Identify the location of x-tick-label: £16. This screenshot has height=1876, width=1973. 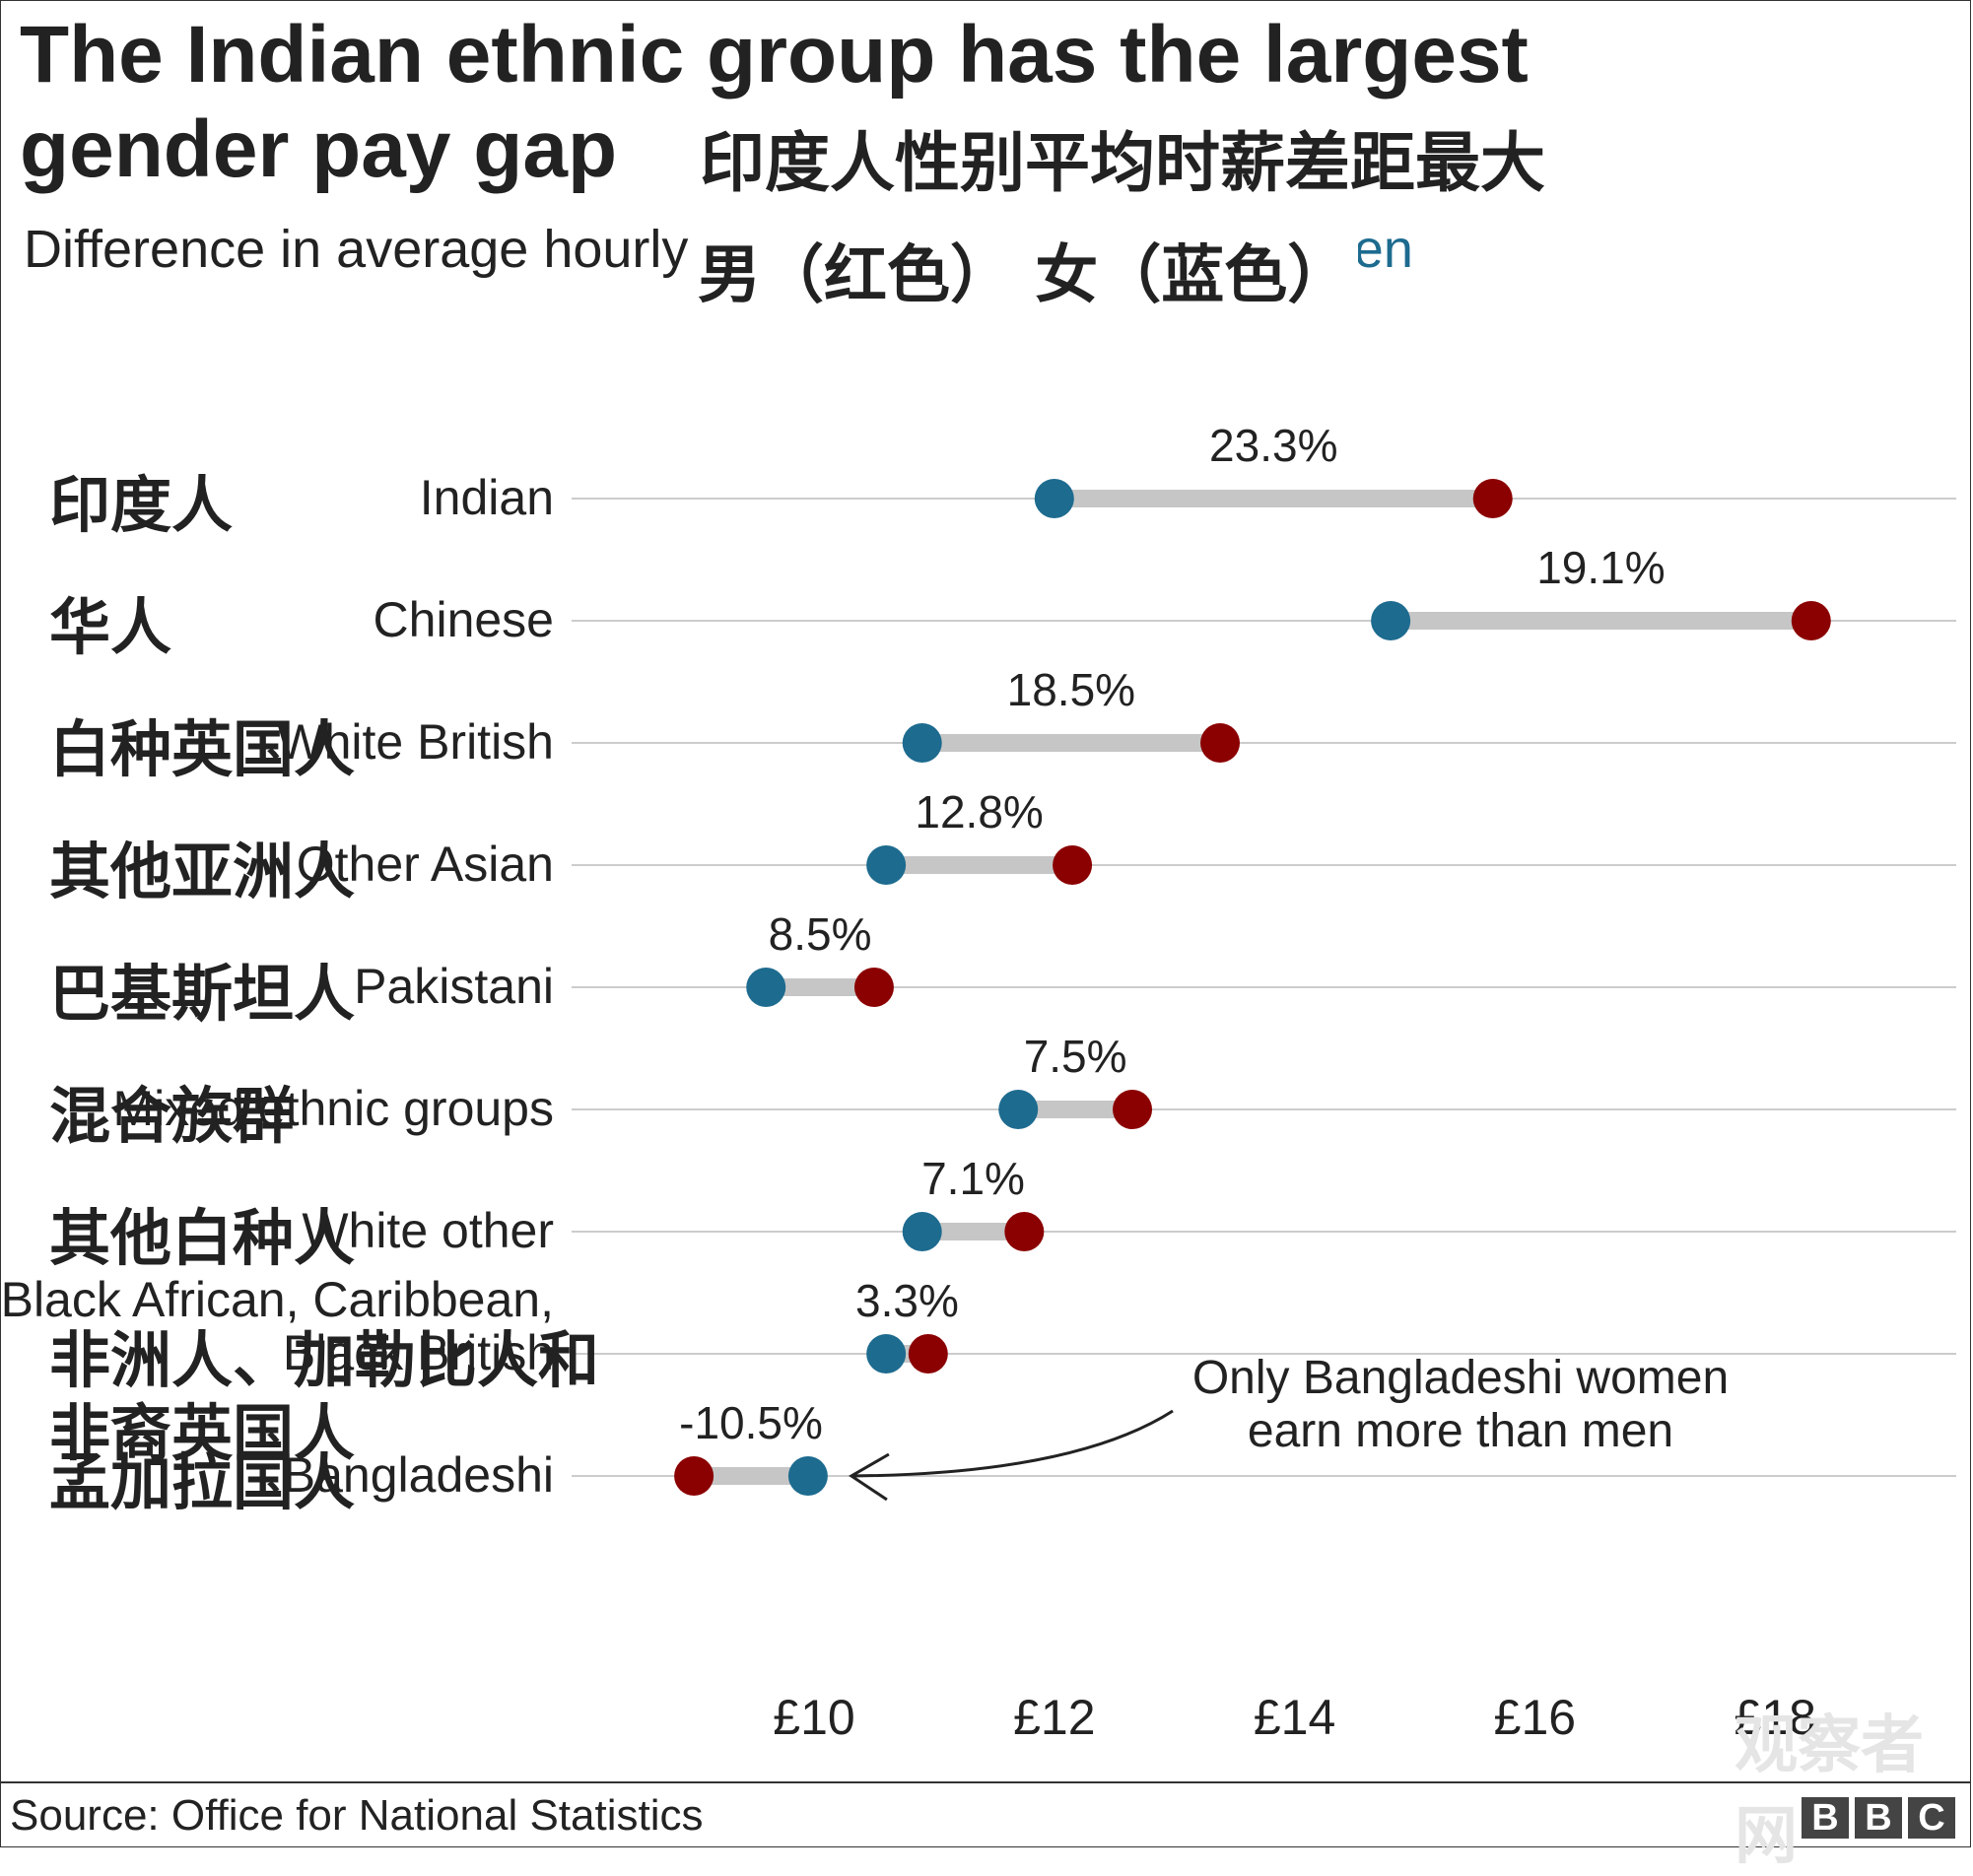
(1535, 1718).